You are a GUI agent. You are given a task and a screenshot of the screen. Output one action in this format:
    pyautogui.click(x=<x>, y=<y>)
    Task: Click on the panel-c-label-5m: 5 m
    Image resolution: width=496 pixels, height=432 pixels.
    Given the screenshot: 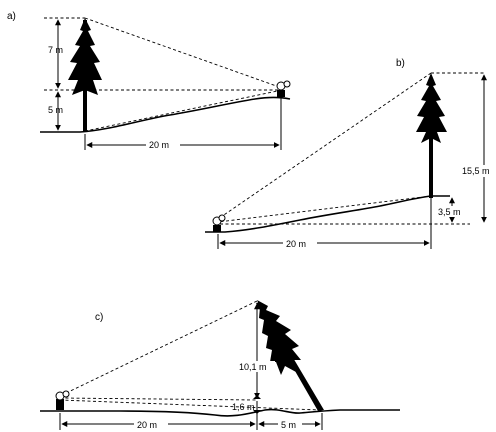 What is the action you would take?
    pyautogui.click(x=288, y=425)
    